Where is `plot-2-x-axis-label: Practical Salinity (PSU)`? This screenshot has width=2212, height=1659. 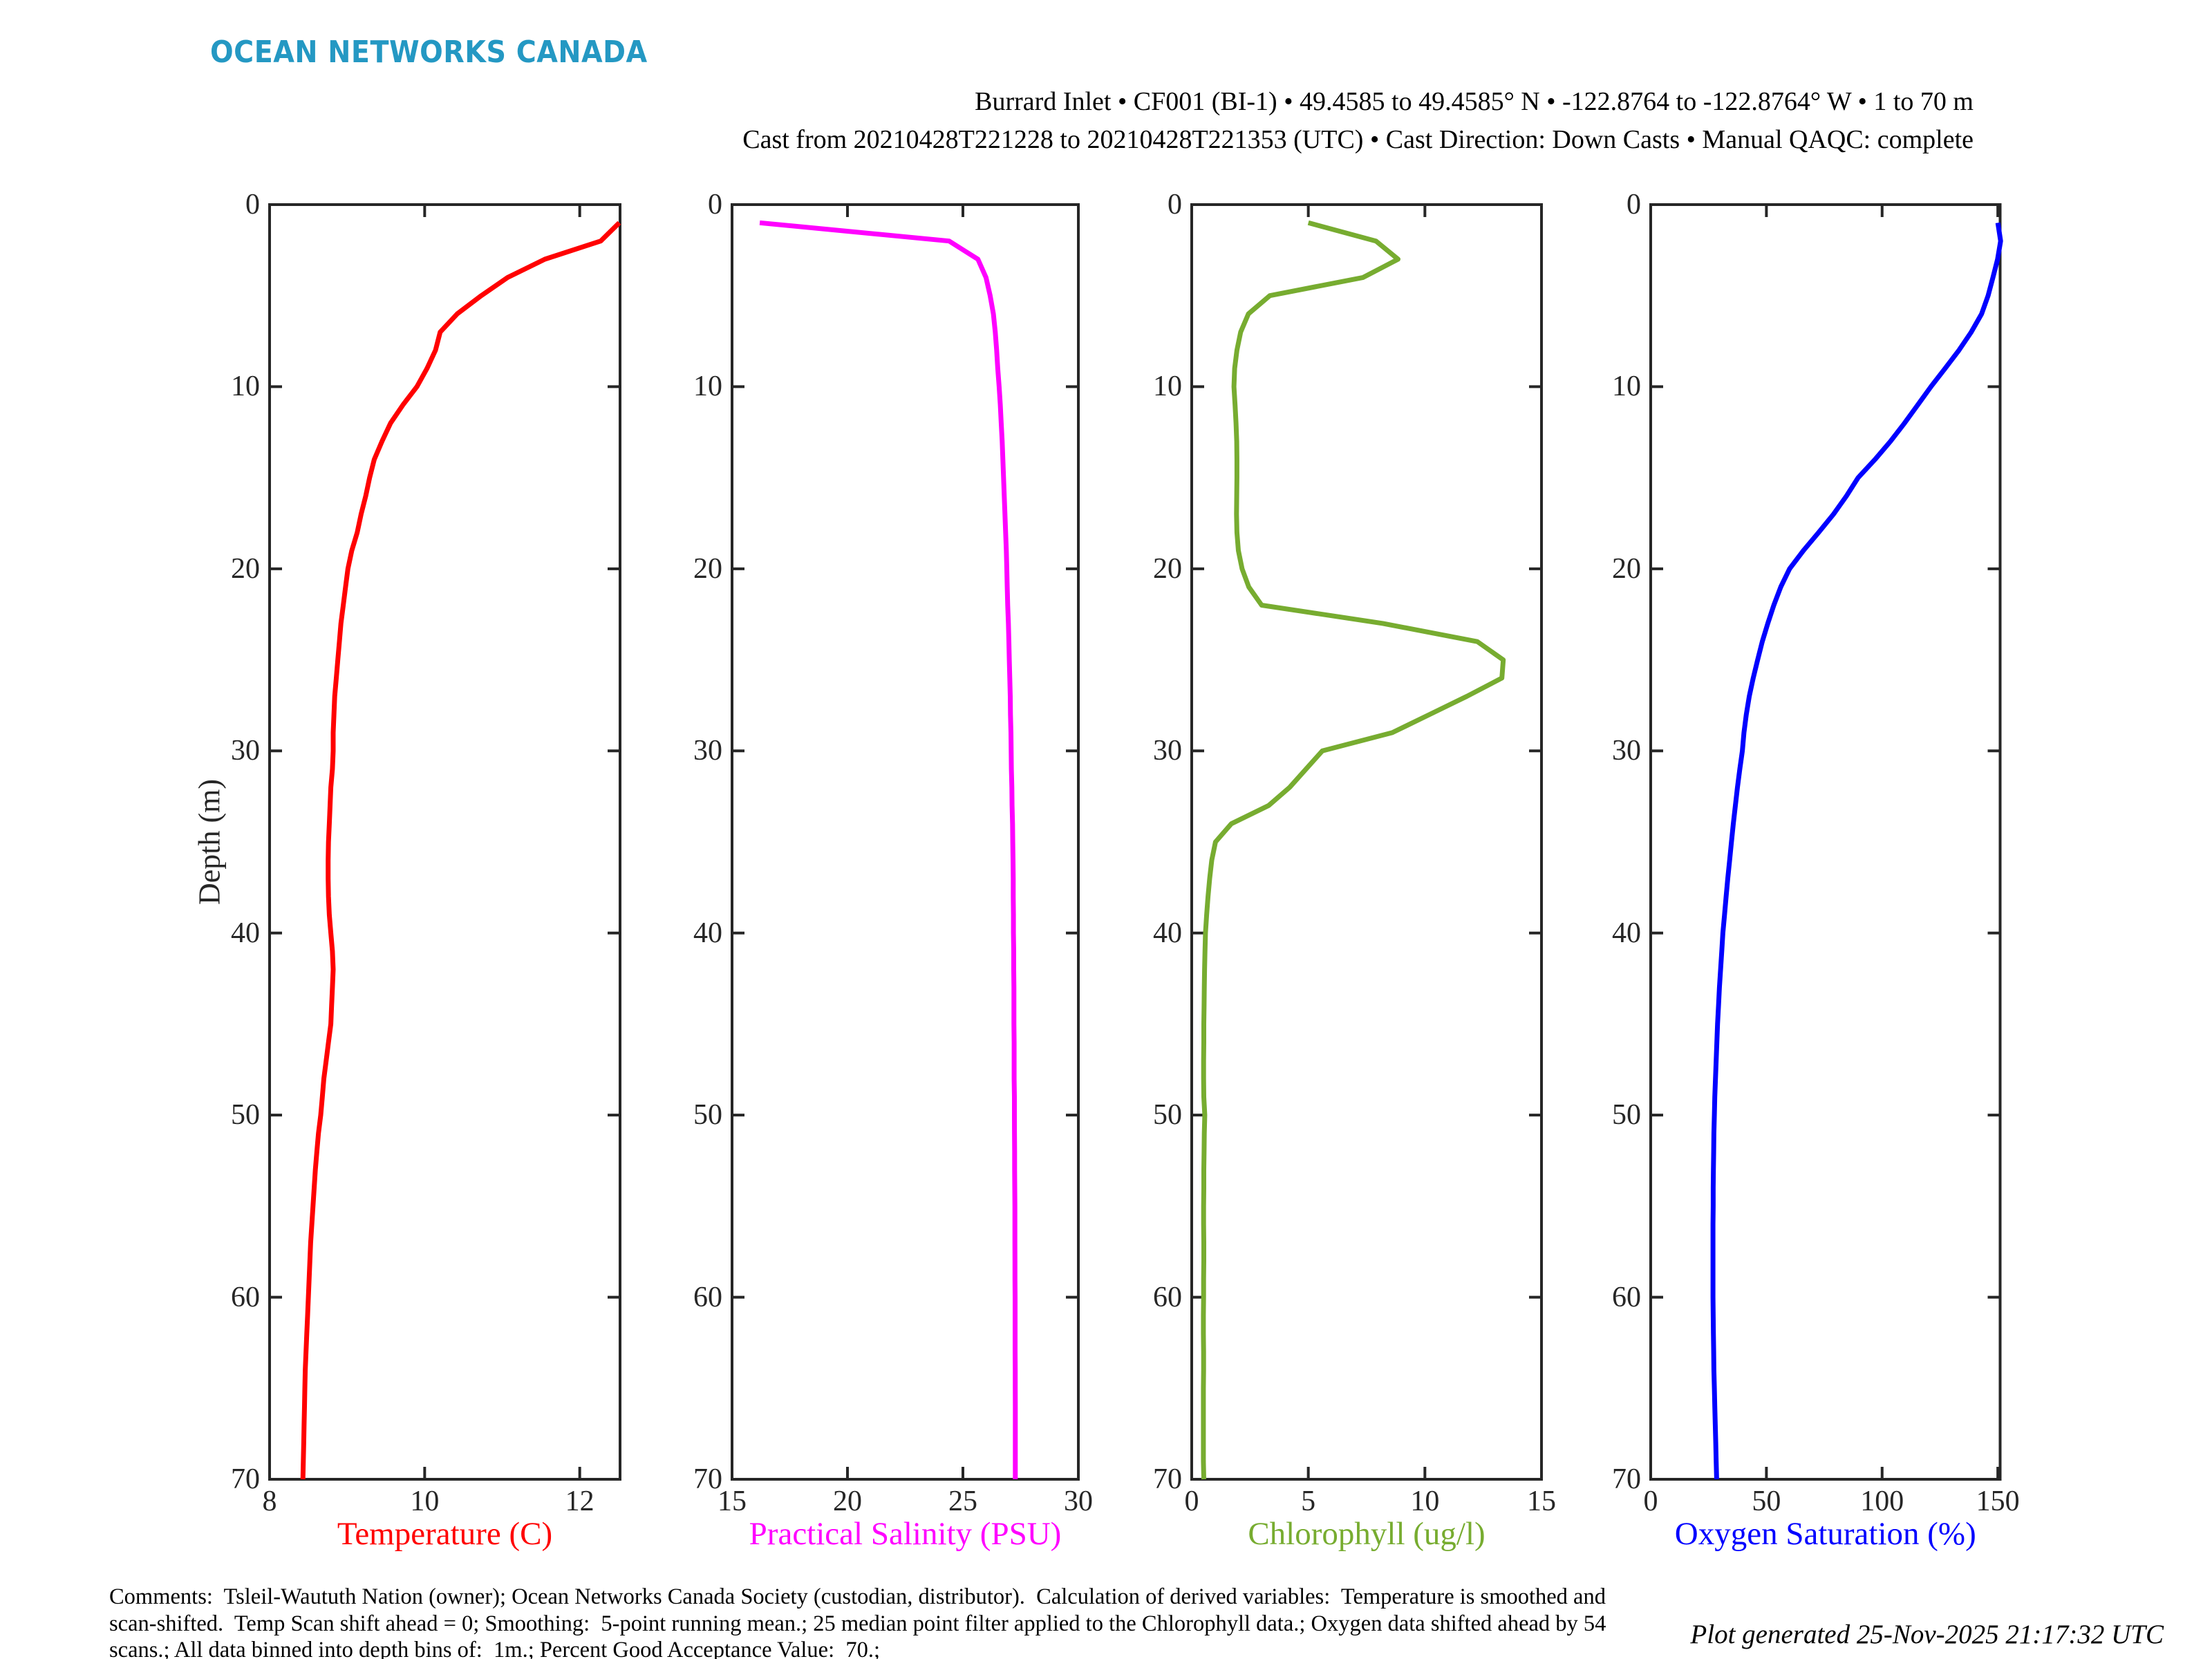
plot-2-x-axis-label: Practical Salinity (PSU) is located at coordinates (906, 1534).